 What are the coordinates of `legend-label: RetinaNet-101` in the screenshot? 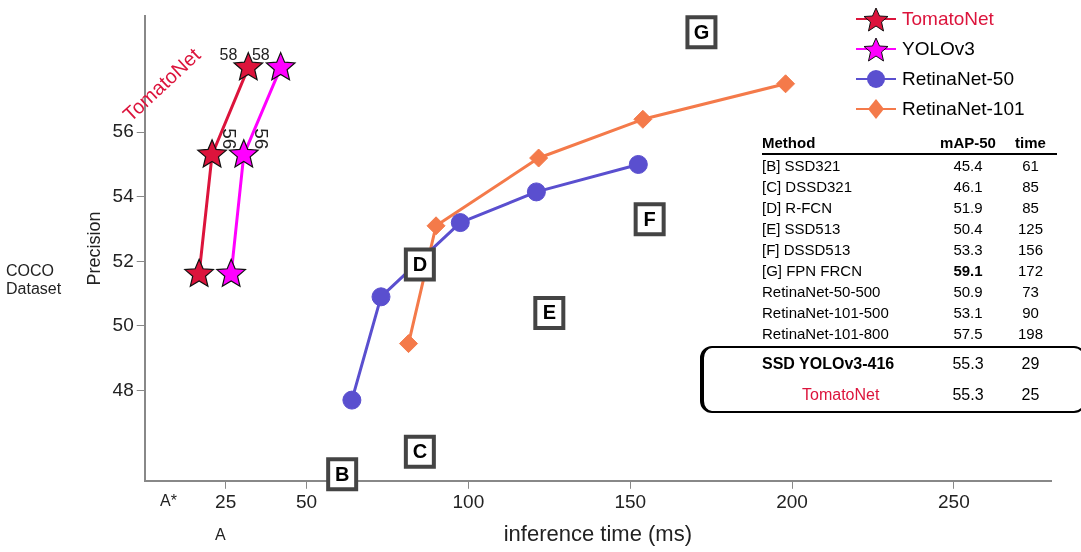 It's located at (963, 109).